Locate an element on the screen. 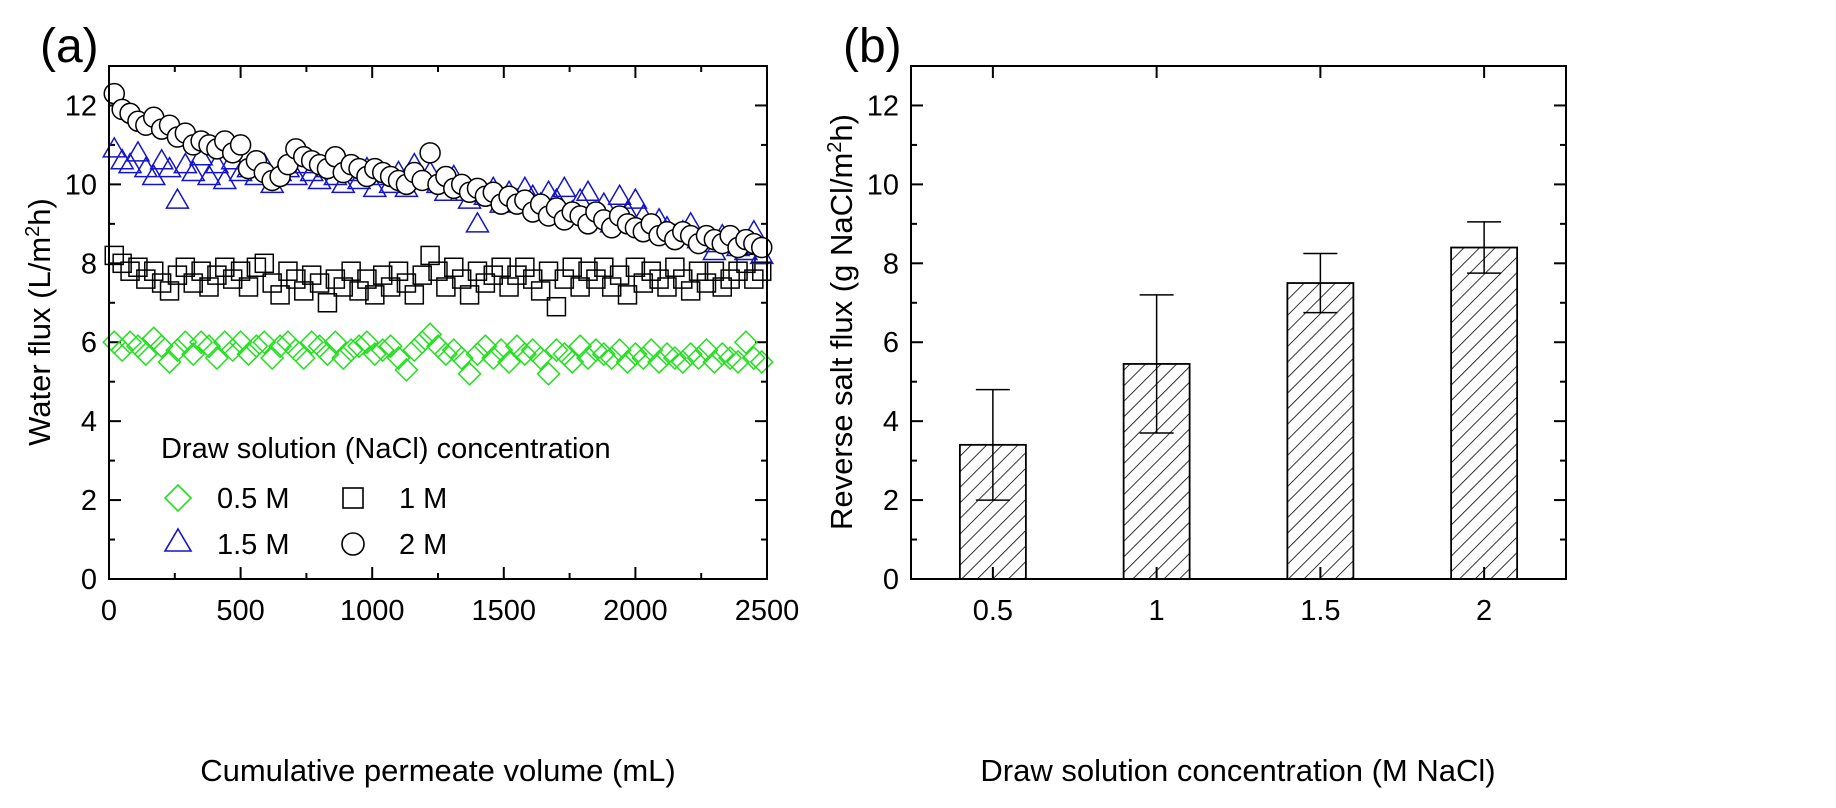 This screenshot has width=1836, height=808. legend-diamond-icon is located at coordinates (178, 498).